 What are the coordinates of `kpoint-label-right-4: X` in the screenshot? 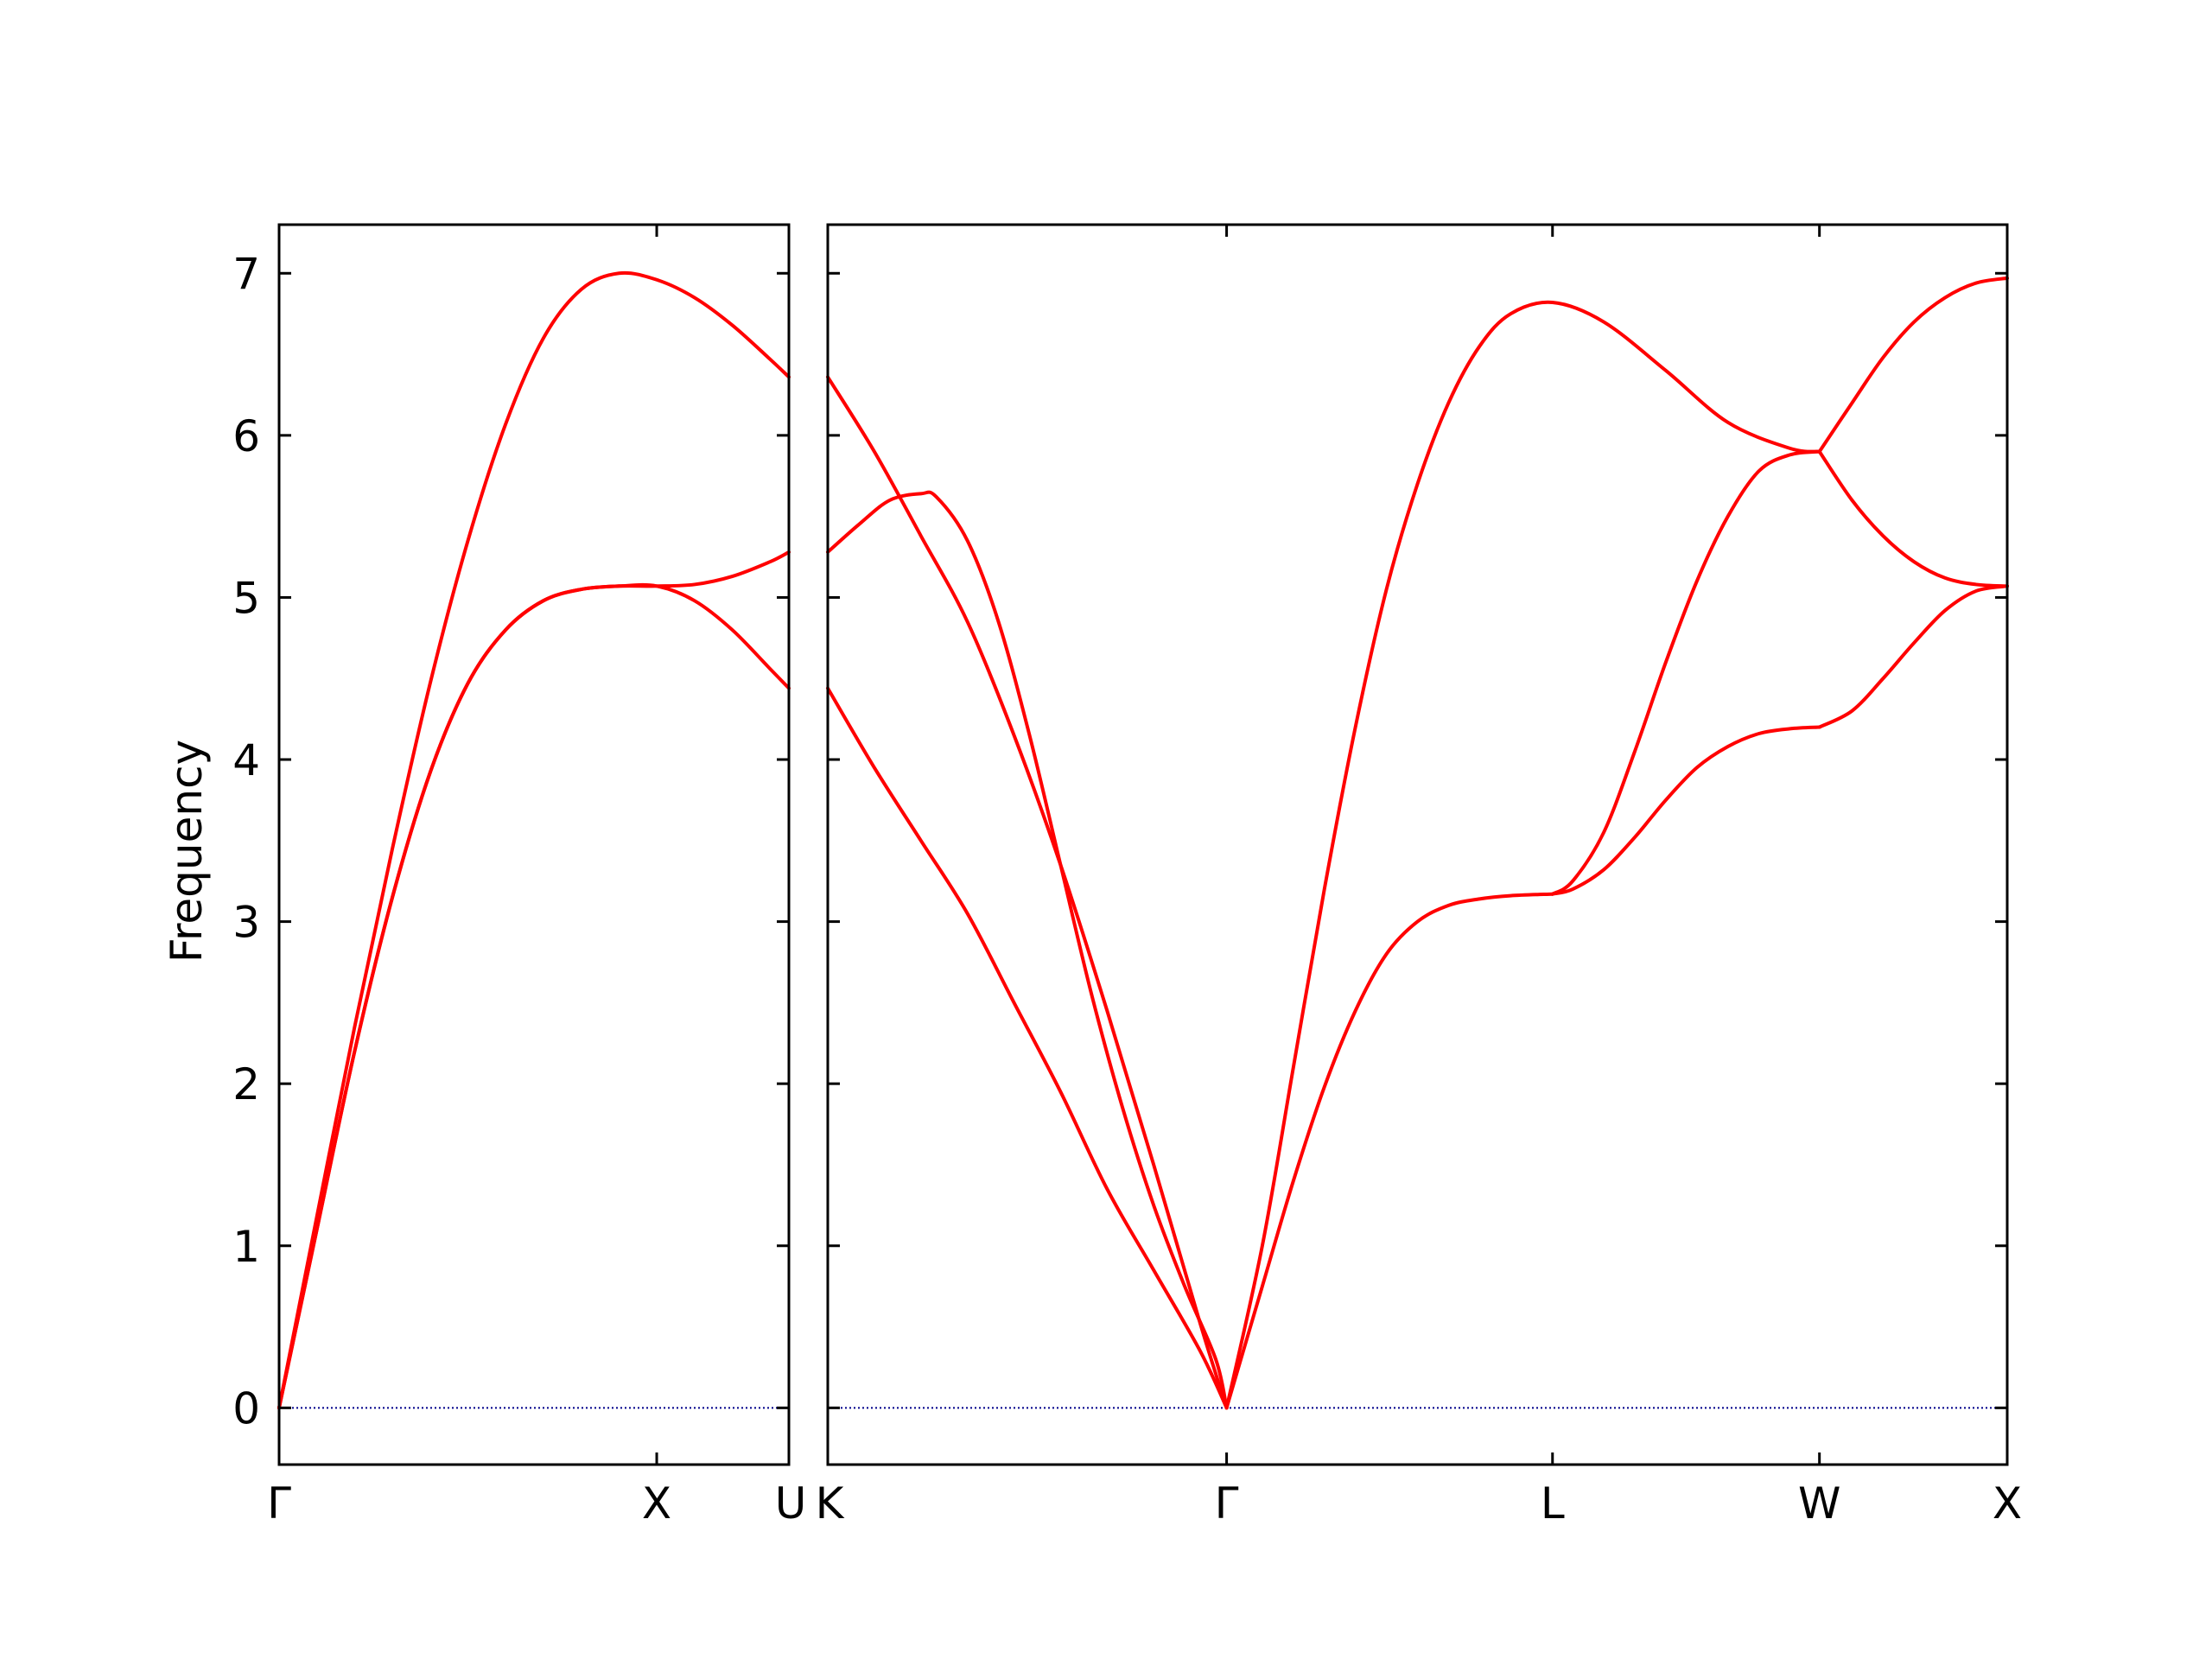 It's located at (2008, 1503).